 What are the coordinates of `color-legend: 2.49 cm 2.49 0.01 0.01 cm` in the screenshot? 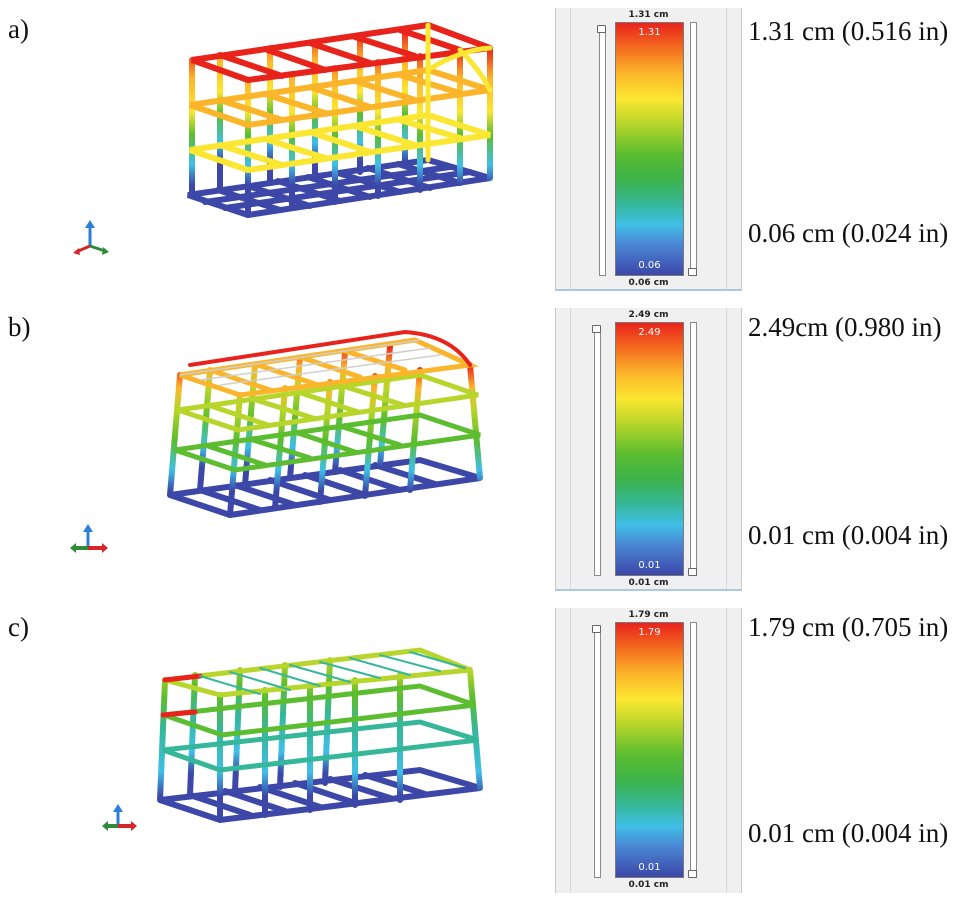 It's located at (648, 449).